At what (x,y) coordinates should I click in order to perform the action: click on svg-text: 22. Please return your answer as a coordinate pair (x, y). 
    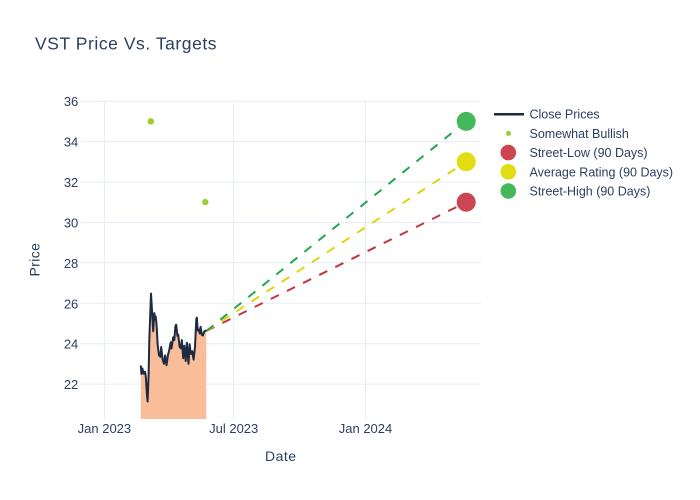
    Looking at the image, I should click on (71, 384).